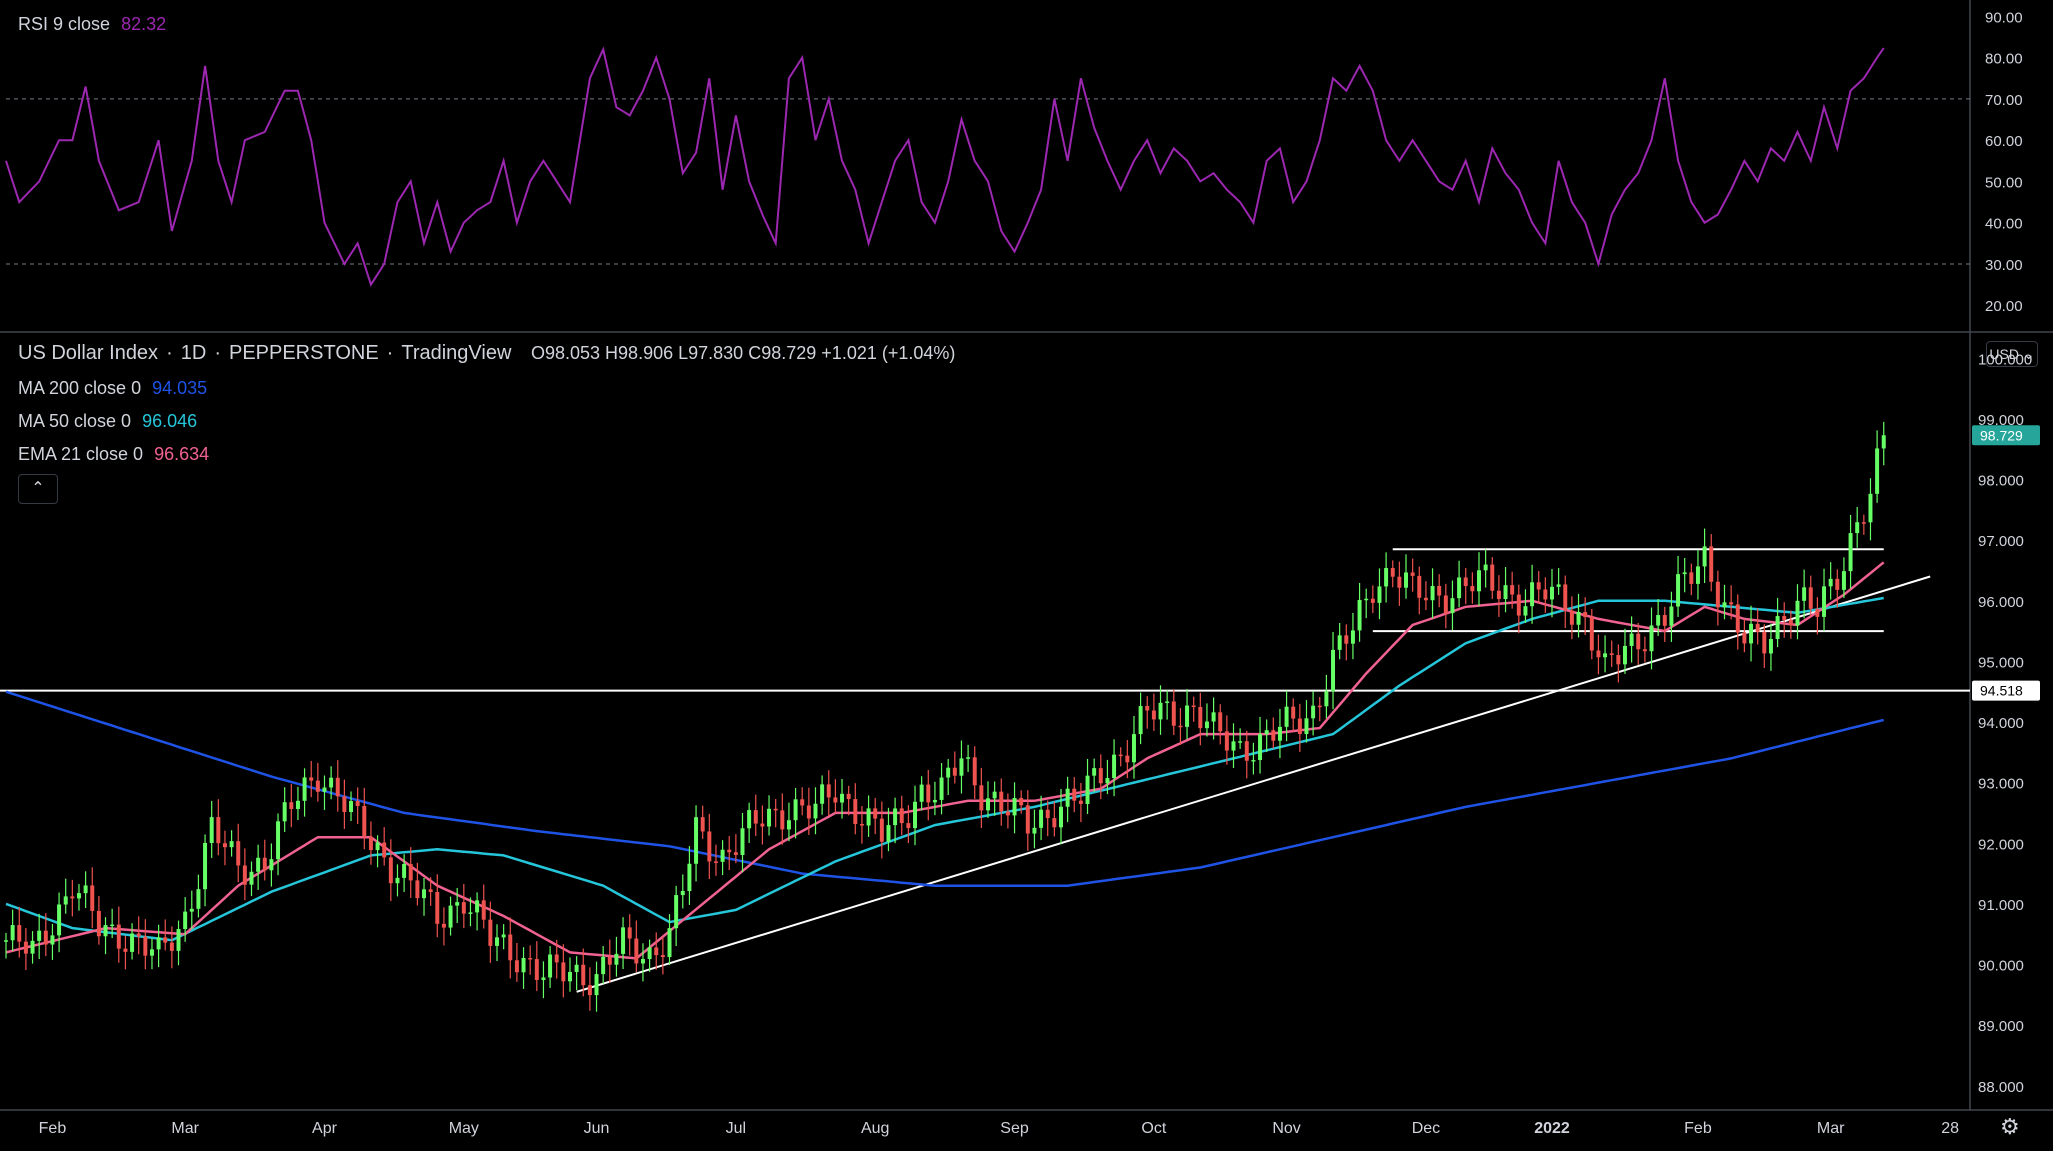 The width and height of the screenshot is (2053, 1151). What do you see at coordinates (1698, 1128) in the screenshot?
I see `time-tick-label: Feb` at bounding box center [1698, 1128].